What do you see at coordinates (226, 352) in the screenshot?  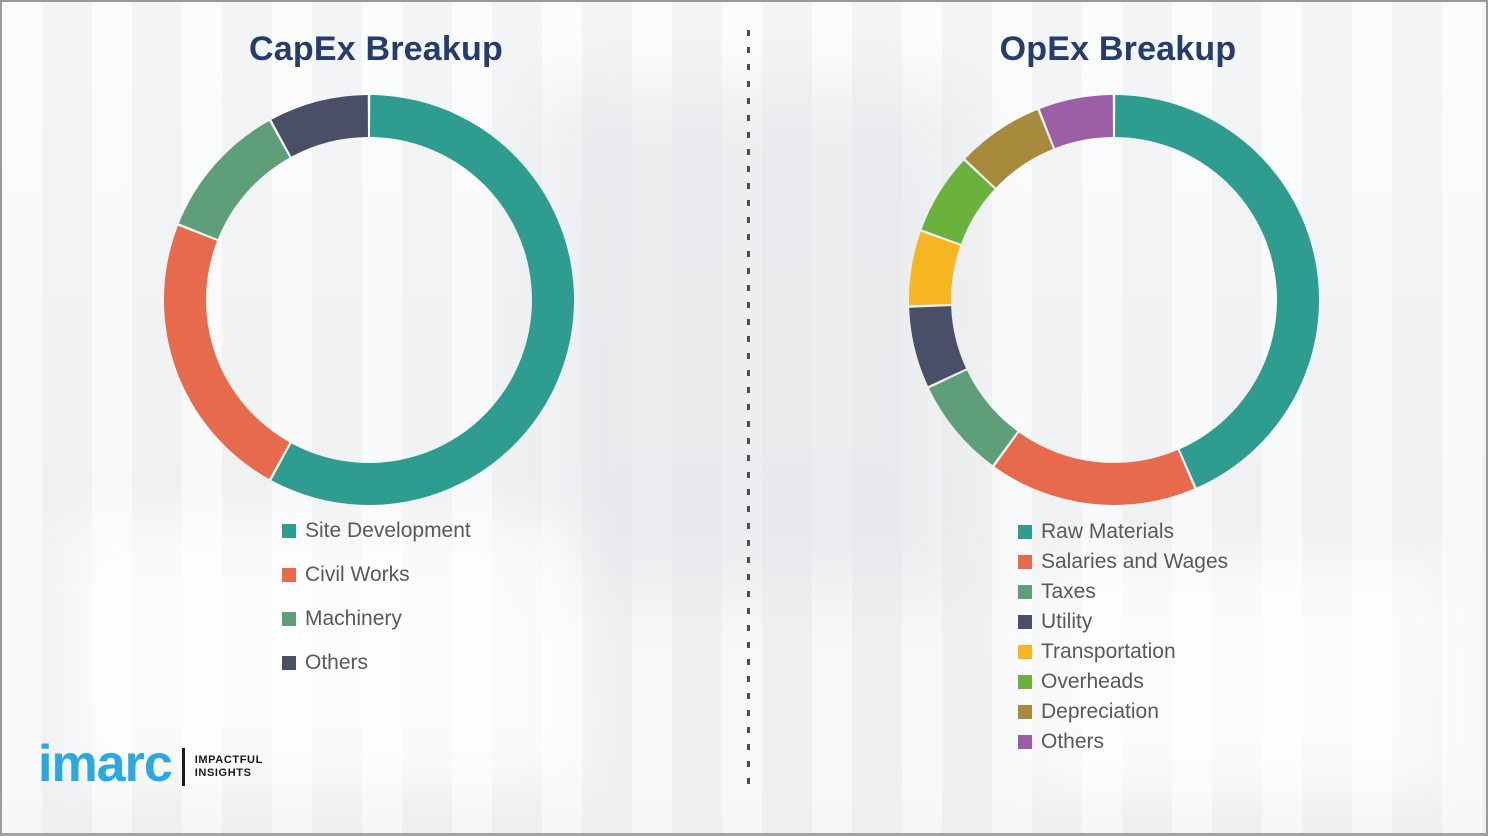 I see `donut-segment-civil-works` at bounding box center [226, 352].